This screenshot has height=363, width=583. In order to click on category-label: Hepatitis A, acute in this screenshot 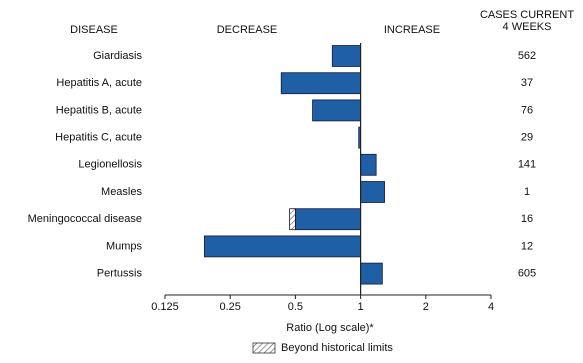, I will do `click(99, 83)`.